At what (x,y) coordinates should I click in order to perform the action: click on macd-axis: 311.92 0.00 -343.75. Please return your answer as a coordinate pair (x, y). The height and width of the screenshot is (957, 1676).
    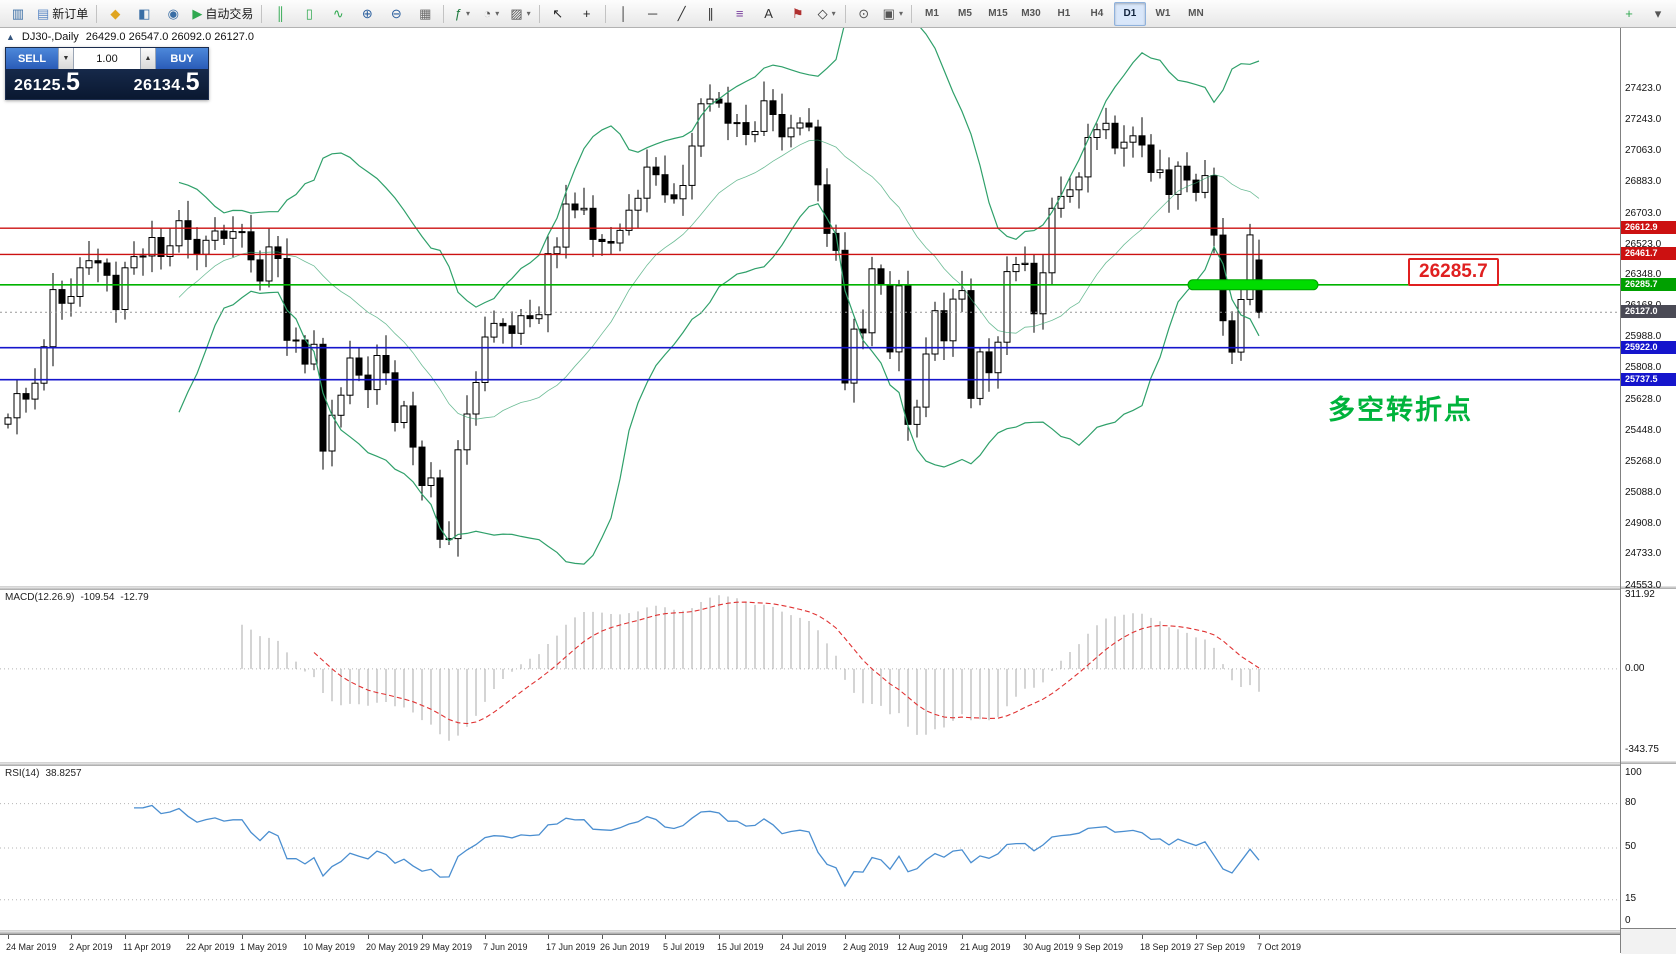
    Looking at the image, I should click on (1648, 675).